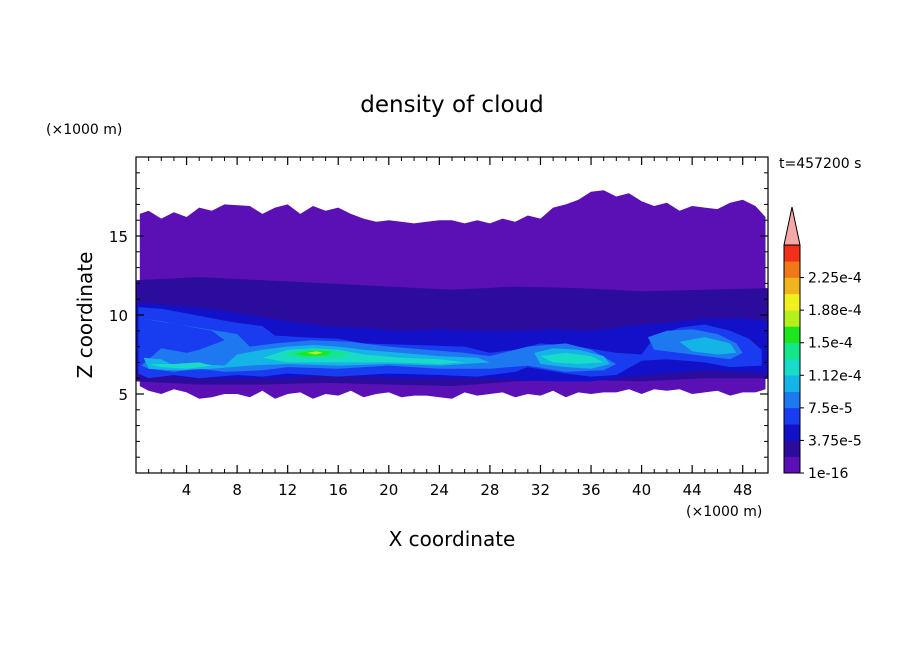  What do you see at coordinates (742, 490) in the screenshot?
I see `x-tick-label: 48` at bounding box center [742, 490].